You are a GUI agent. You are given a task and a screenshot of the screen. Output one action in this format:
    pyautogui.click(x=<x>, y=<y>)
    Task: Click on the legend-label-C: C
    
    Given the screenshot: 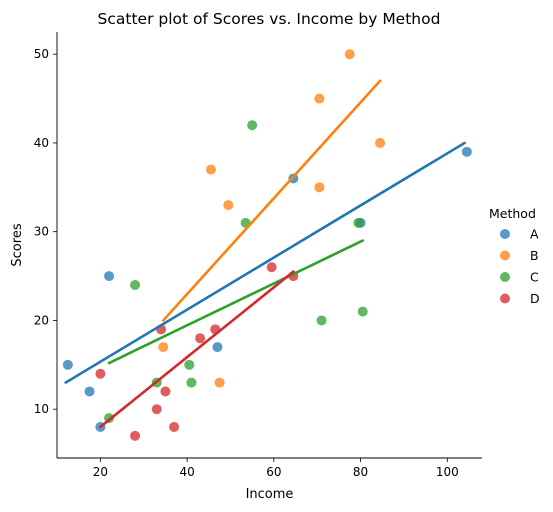 What is the action you would take?
    pyautogui.click(x=534, y=277)
    